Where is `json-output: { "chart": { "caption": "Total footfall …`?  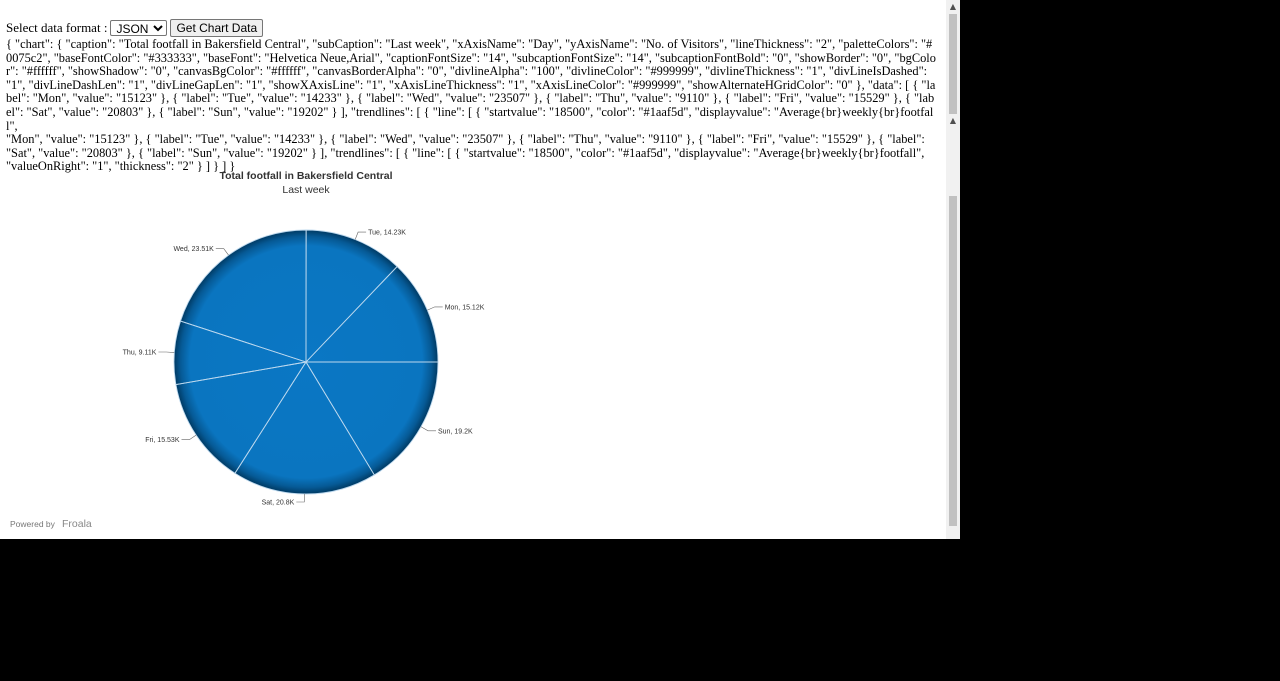
json-output: { "chart": { "caption": "Total footfall … is located at coordinates (471, 105).